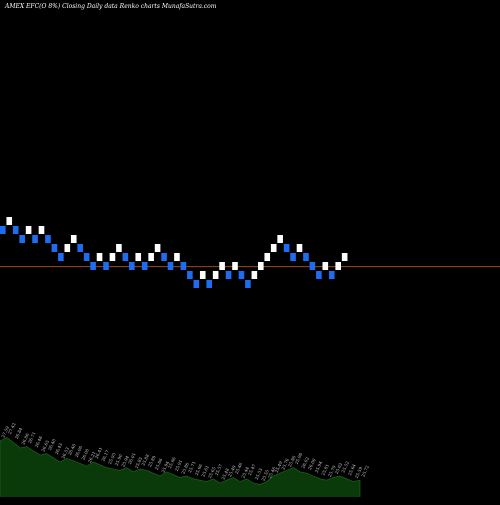 Image resolution: width=500 pixels, height=505 pixels. I want to click on volume-outline, so click(180, 467).